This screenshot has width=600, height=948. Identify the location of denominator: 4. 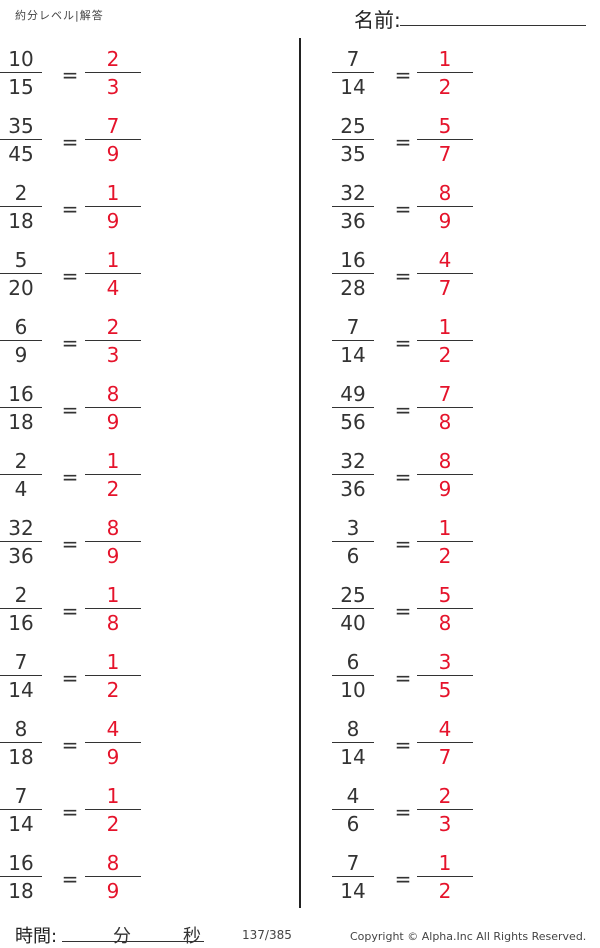
(113, 288).